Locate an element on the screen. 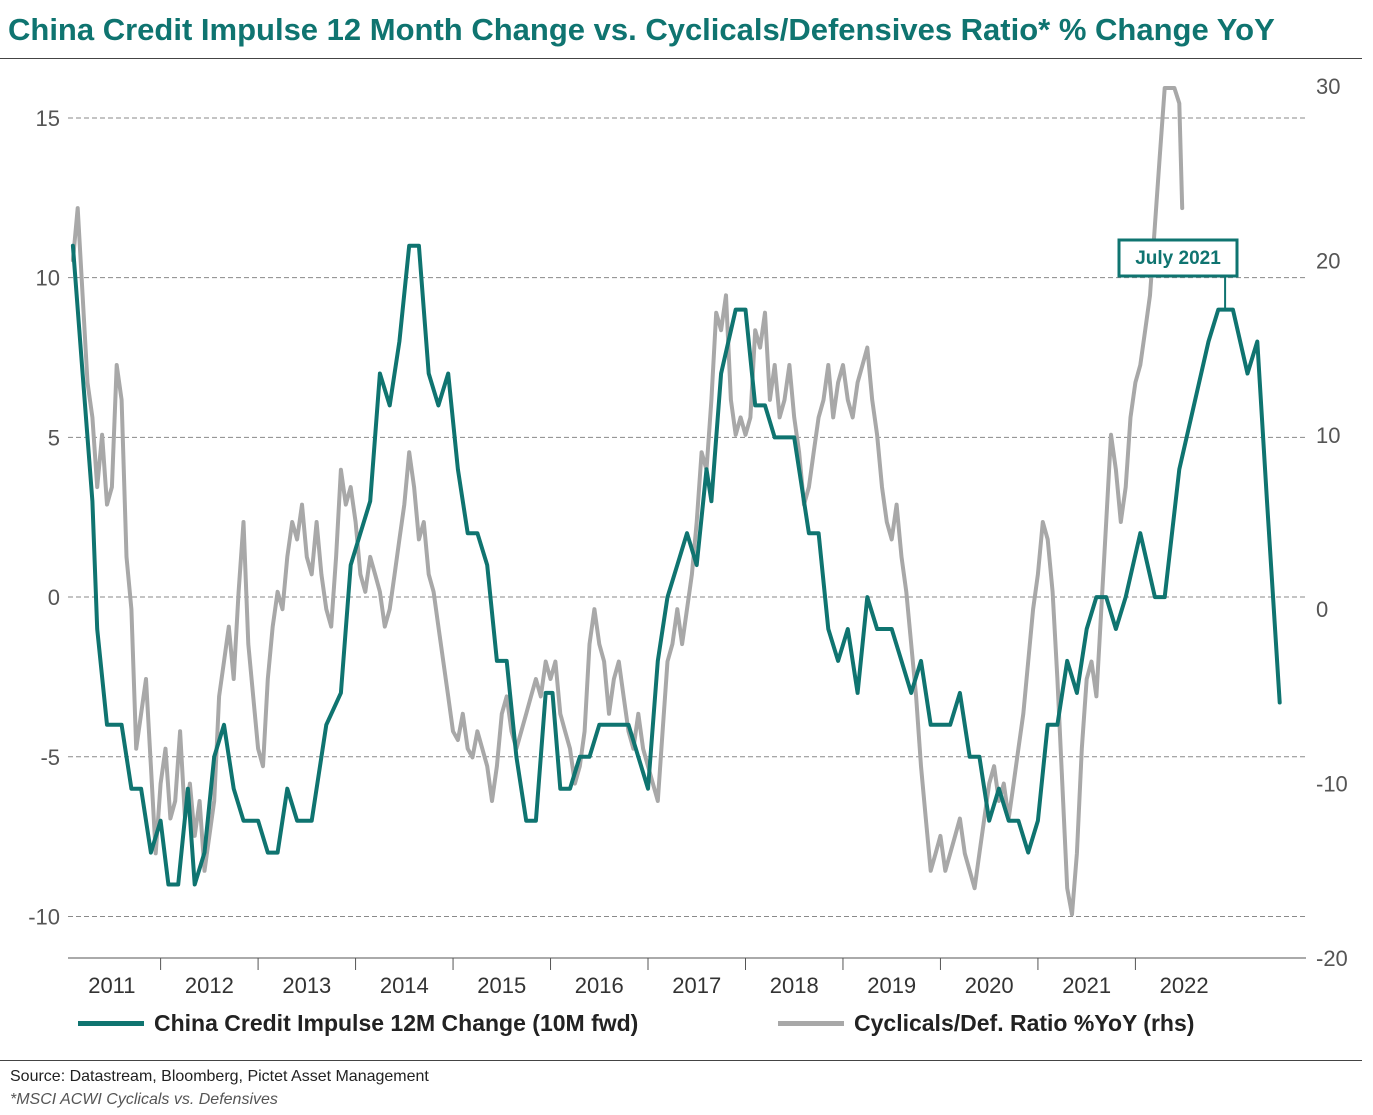  right-tick-label: -10 is located at coordinates (1332, 784).